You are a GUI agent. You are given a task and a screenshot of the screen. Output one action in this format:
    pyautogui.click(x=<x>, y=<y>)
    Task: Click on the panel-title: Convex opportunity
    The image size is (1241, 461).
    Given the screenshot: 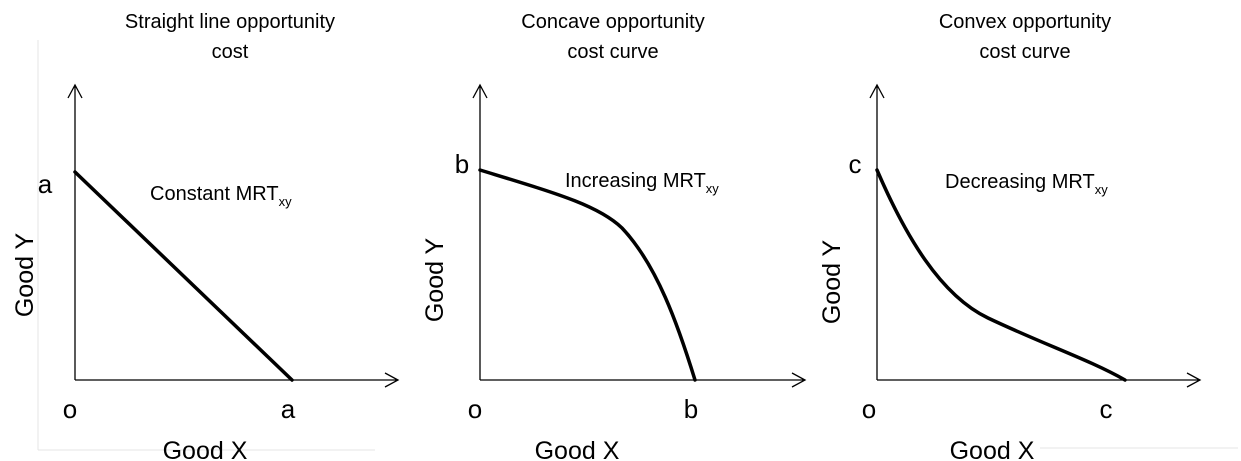 What is the action you would take?
    pyautogui.click(x=1025, y=22)
    